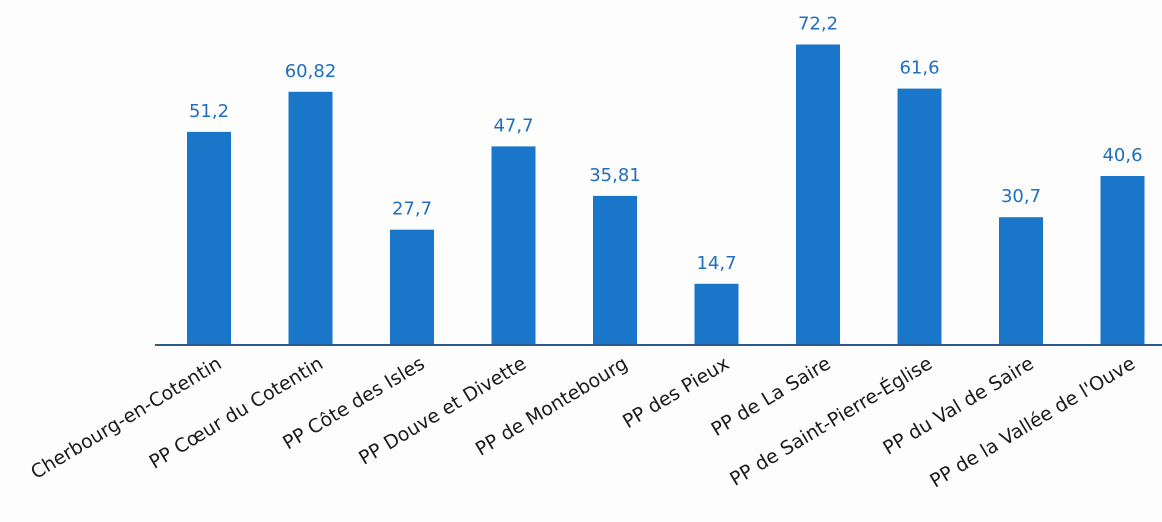  I want to click on value-label-10: 40,6, so click(1122, 155).